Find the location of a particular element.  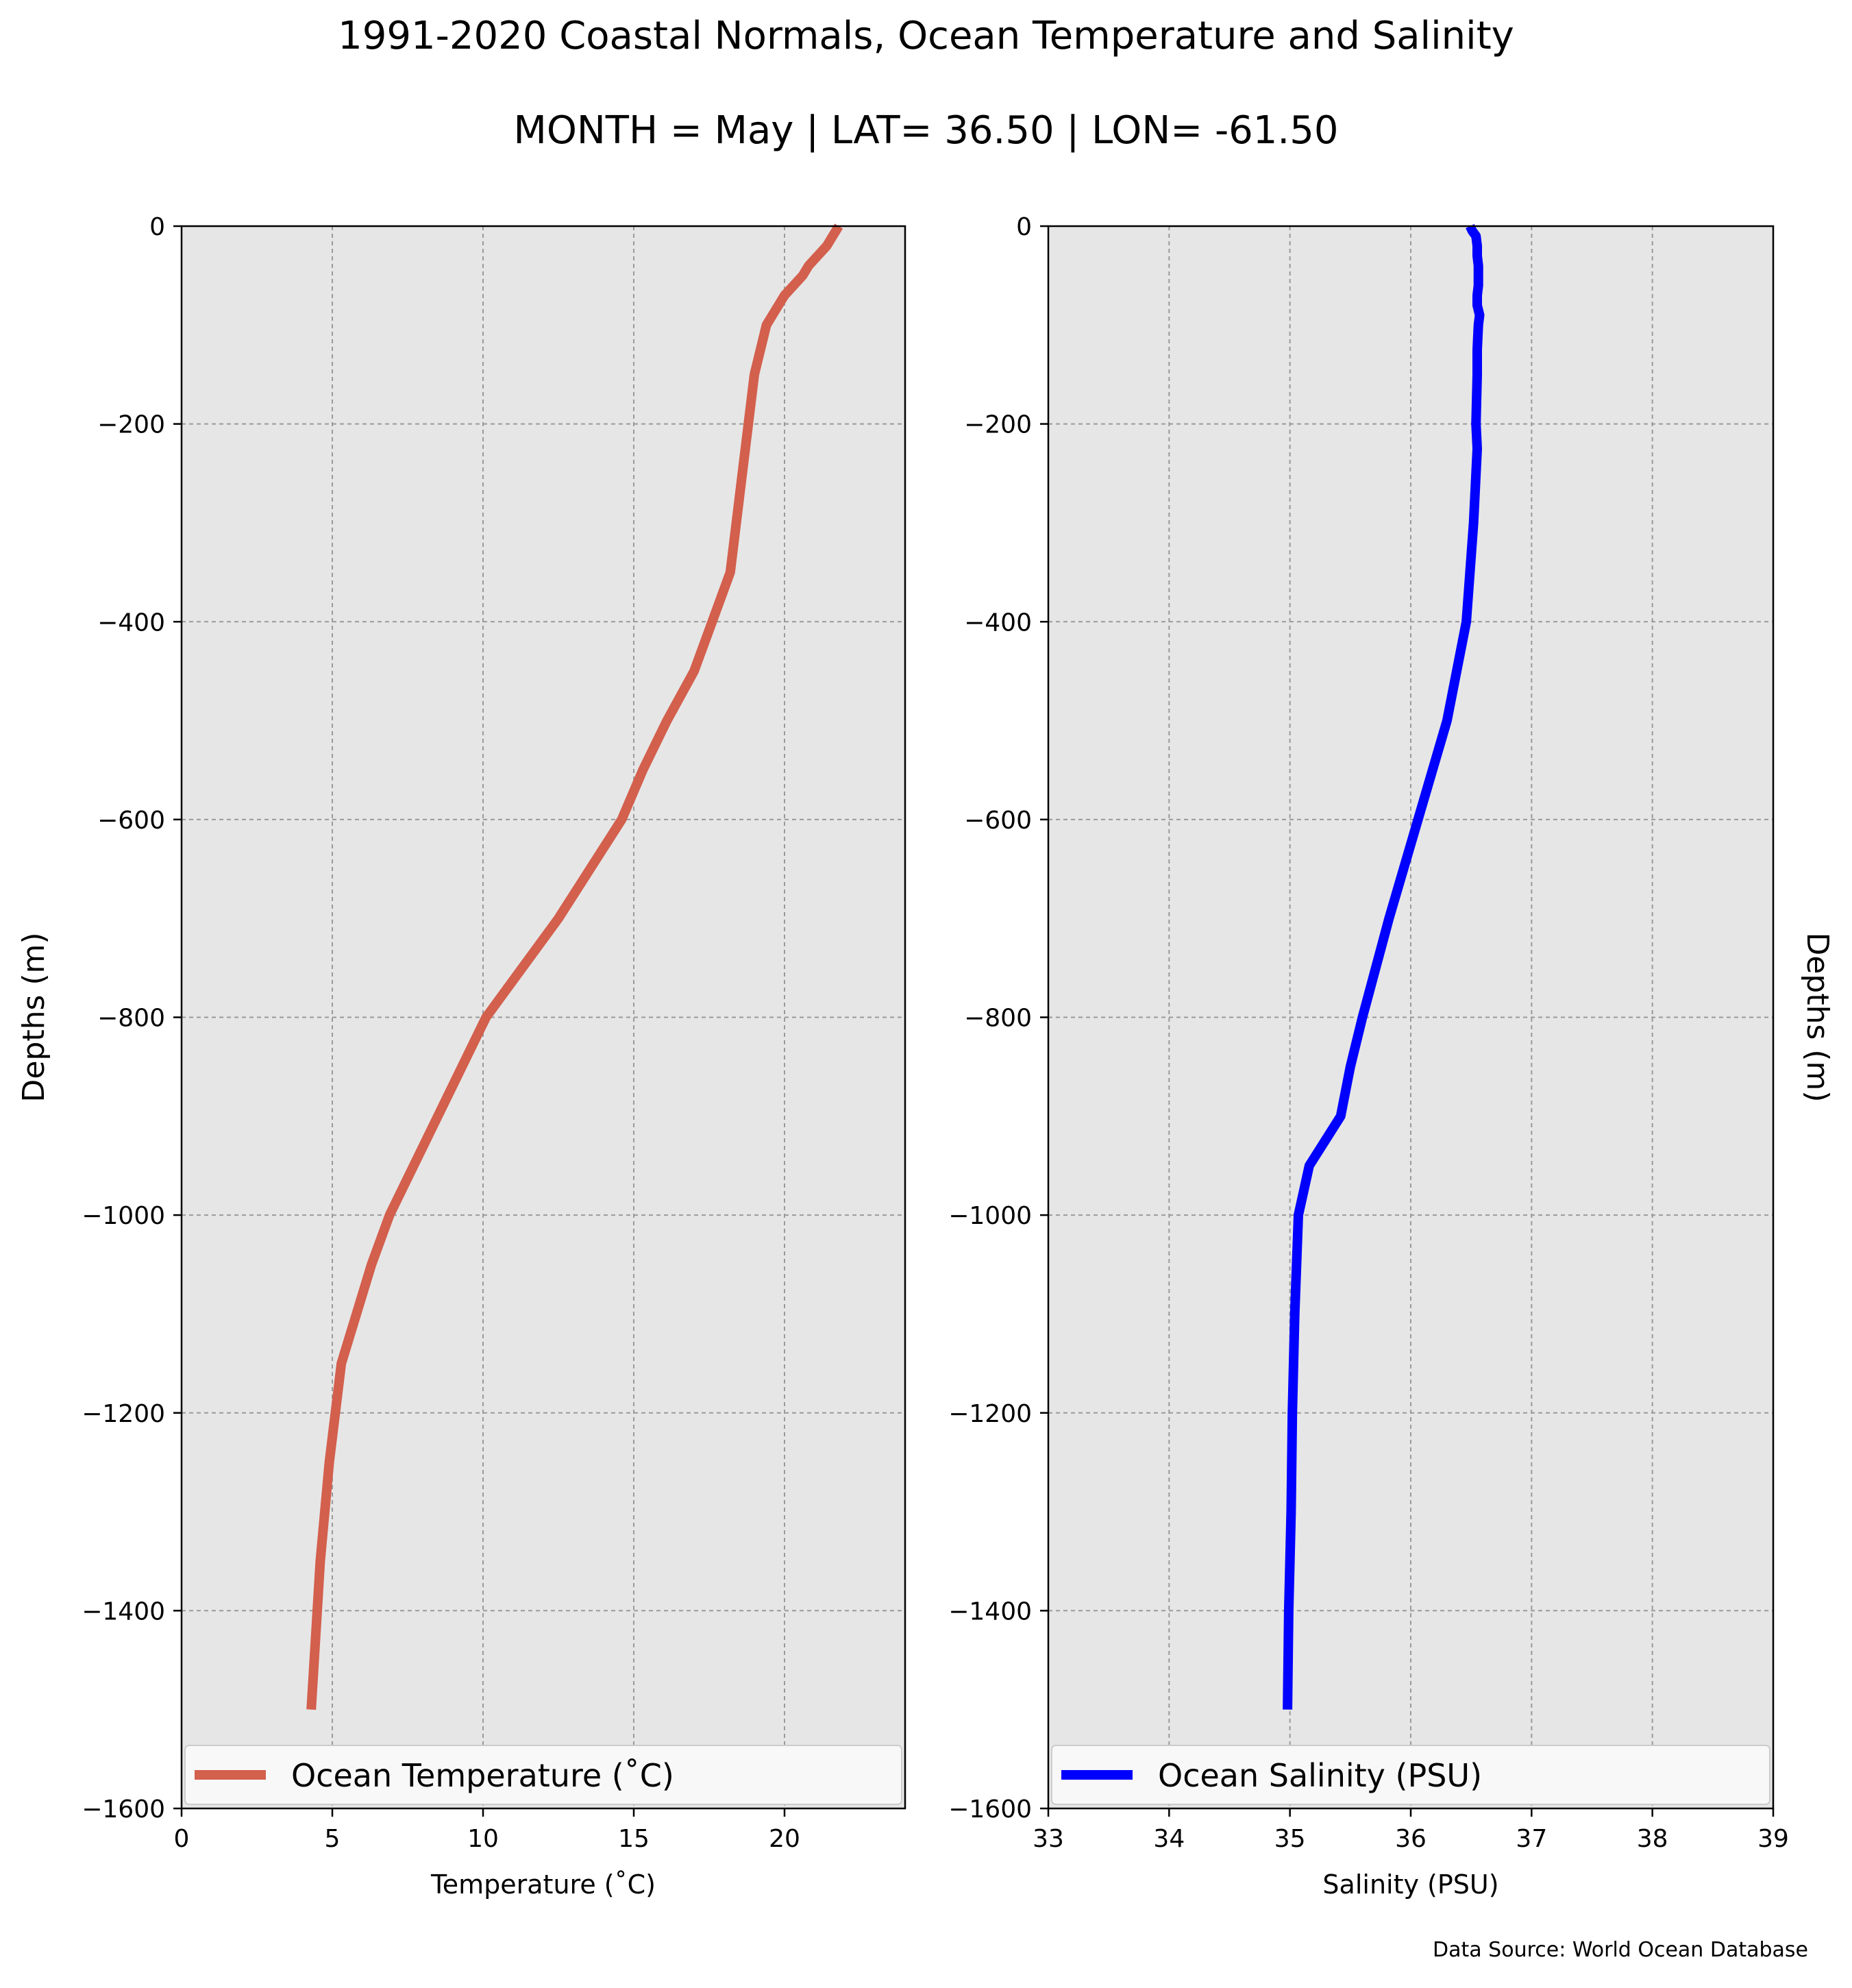

x-tick-label: 15 is located at coordinates (634, 1839).